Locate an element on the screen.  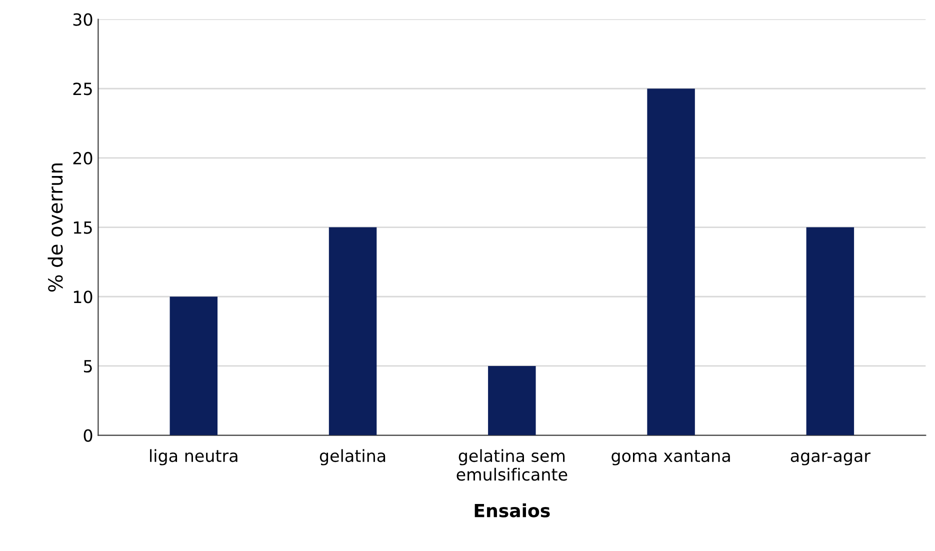
y-tick-label: 0 is located at coordinates (88, 435).